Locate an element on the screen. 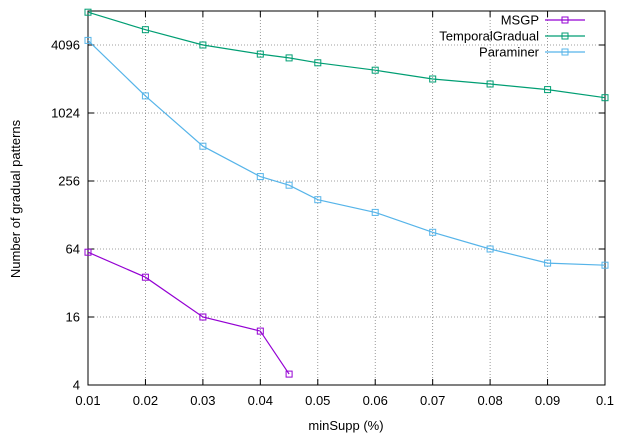 Image resolution: width=618 pixels, height=443 pixels. y-tick-label: 64 is located at coordinates (73, 249).